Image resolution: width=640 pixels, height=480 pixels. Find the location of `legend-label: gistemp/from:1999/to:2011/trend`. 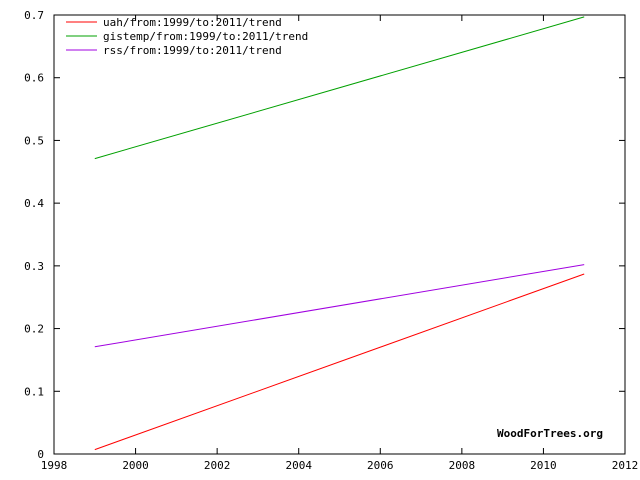

legend-label: gistemp/from:1999/to:2011/trend is located at coordinates (205, 36).